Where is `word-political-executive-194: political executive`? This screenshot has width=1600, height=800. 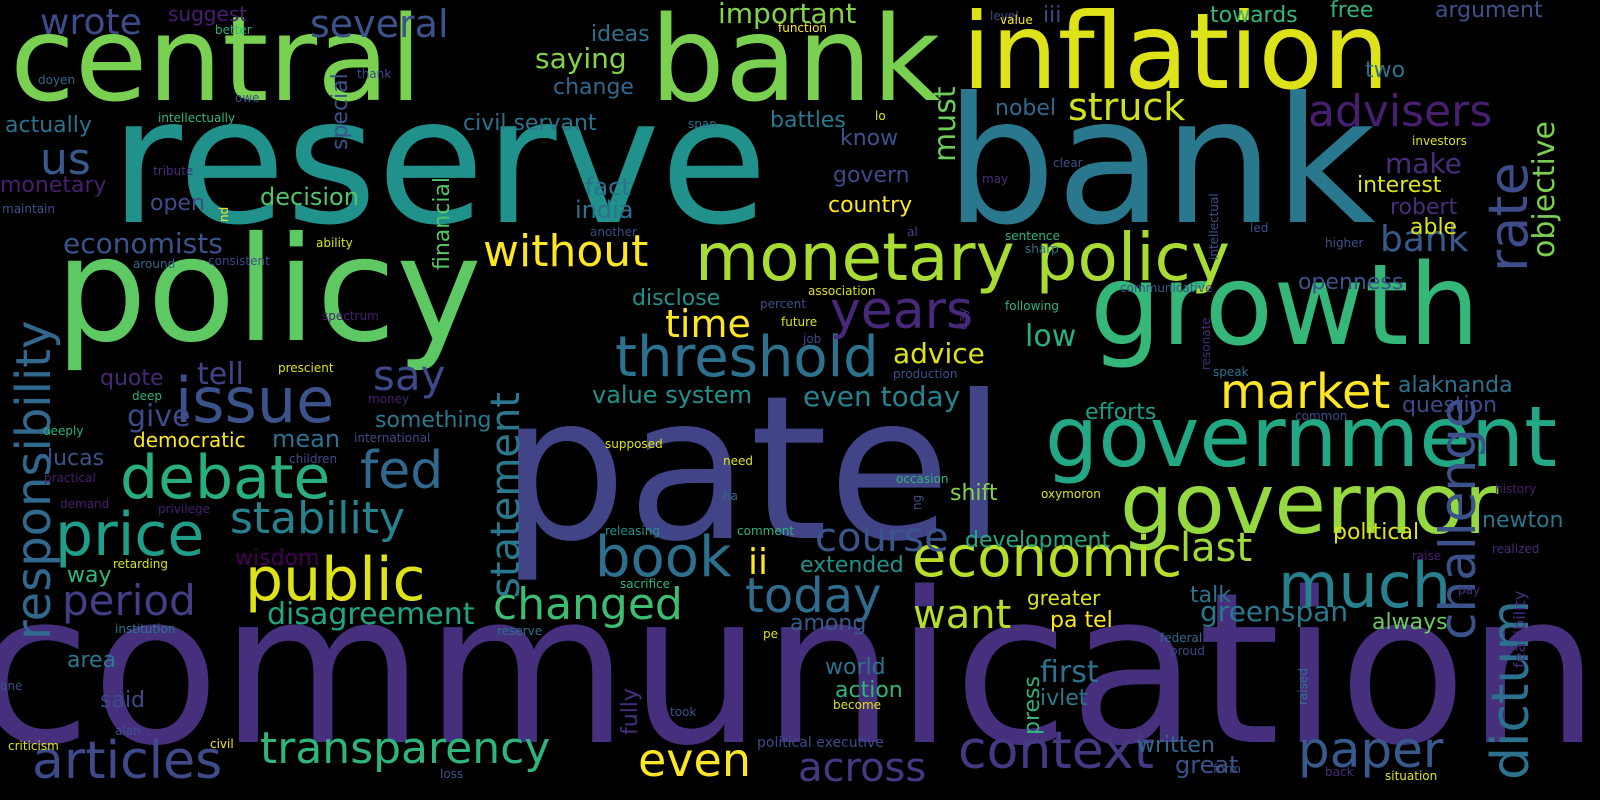
word-political-executive-194: political executive is located at coordinates (820, 743).